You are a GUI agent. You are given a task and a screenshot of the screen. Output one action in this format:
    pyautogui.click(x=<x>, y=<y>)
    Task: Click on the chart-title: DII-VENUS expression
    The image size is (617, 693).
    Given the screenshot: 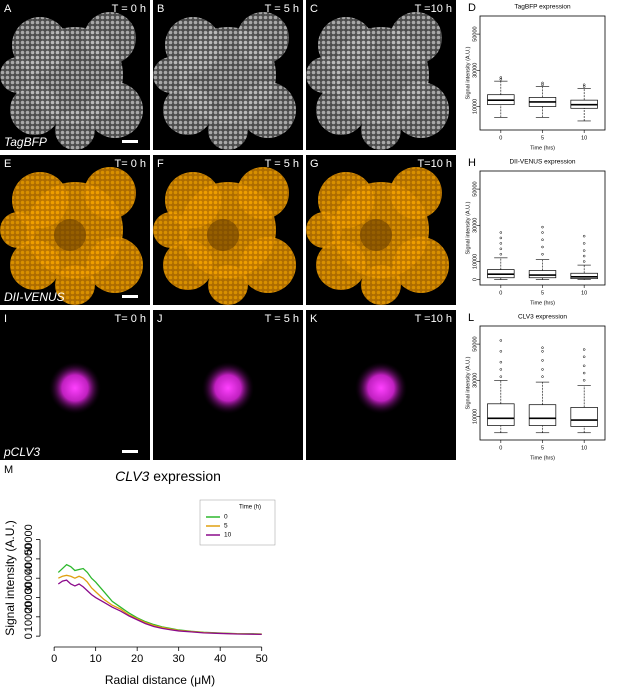 What is the action you would take?
    pyautogui.click(x=542, y=162)
    